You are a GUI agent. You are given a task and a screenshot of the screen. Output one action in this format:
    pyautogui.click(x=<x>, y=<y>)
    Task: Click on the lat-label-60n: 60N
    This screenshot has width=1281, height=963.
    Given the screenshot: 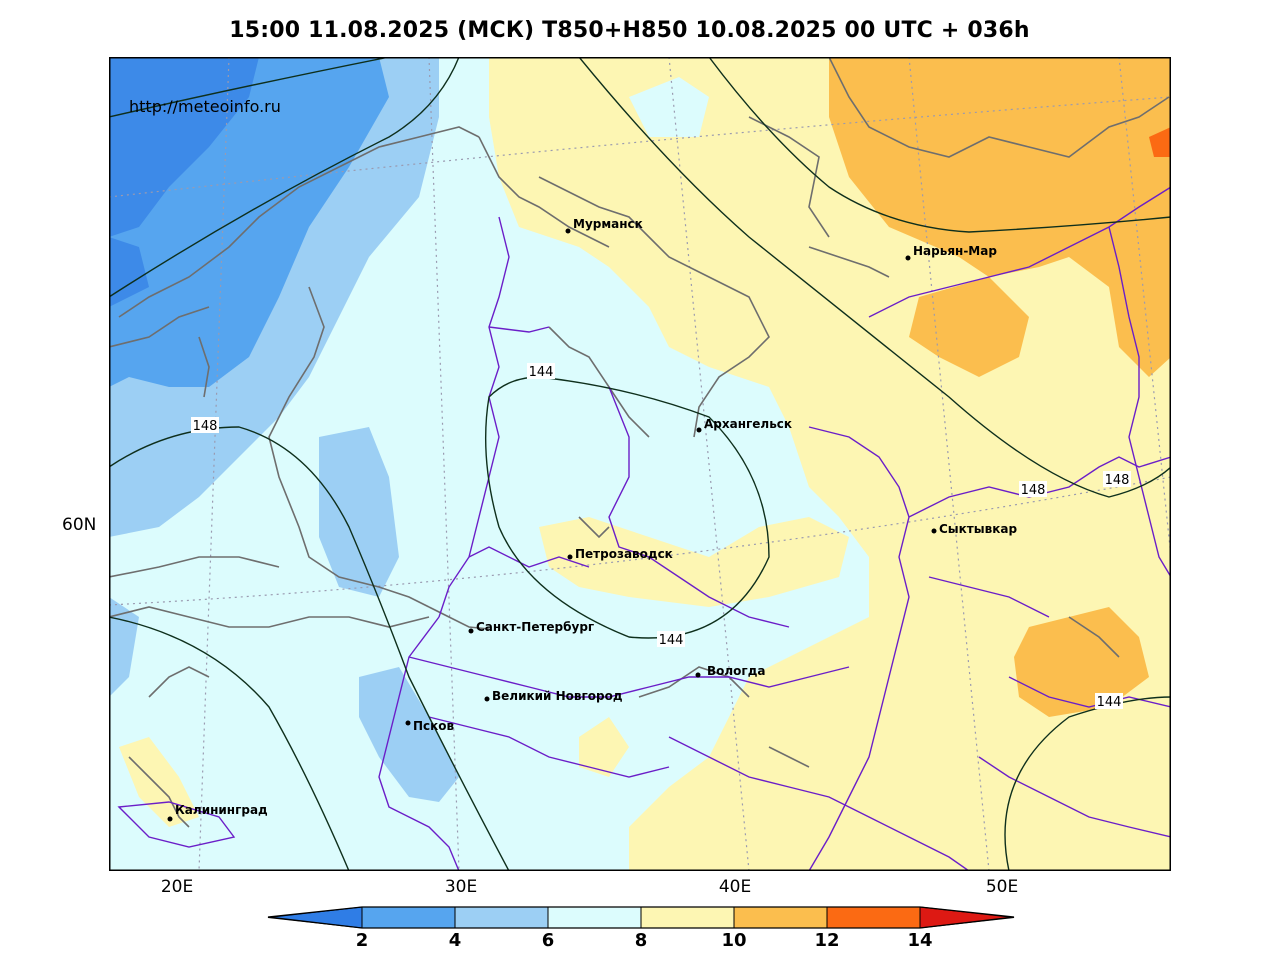 What is the action you would take?
    pyautogui.click(x=79, y=525)
    